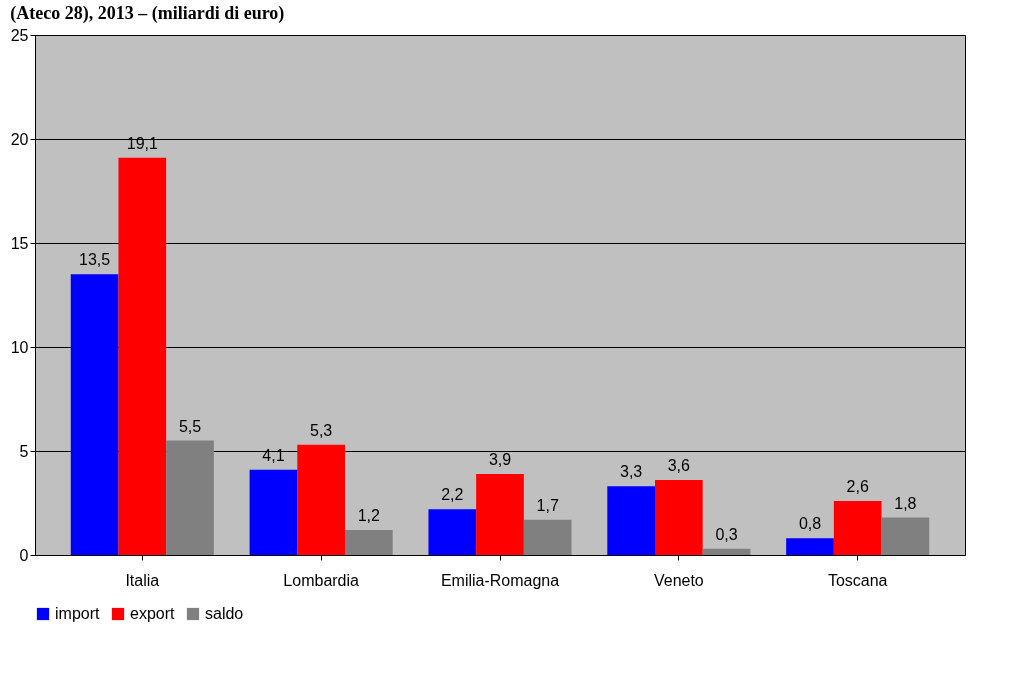 The width and height of the screenshot is (1018, 680). Describe the element at coordinates (147, 13) in the screenshot. I see `chart-title: (Ateco 28), 2013 – (miliardi di euro)` at that location.